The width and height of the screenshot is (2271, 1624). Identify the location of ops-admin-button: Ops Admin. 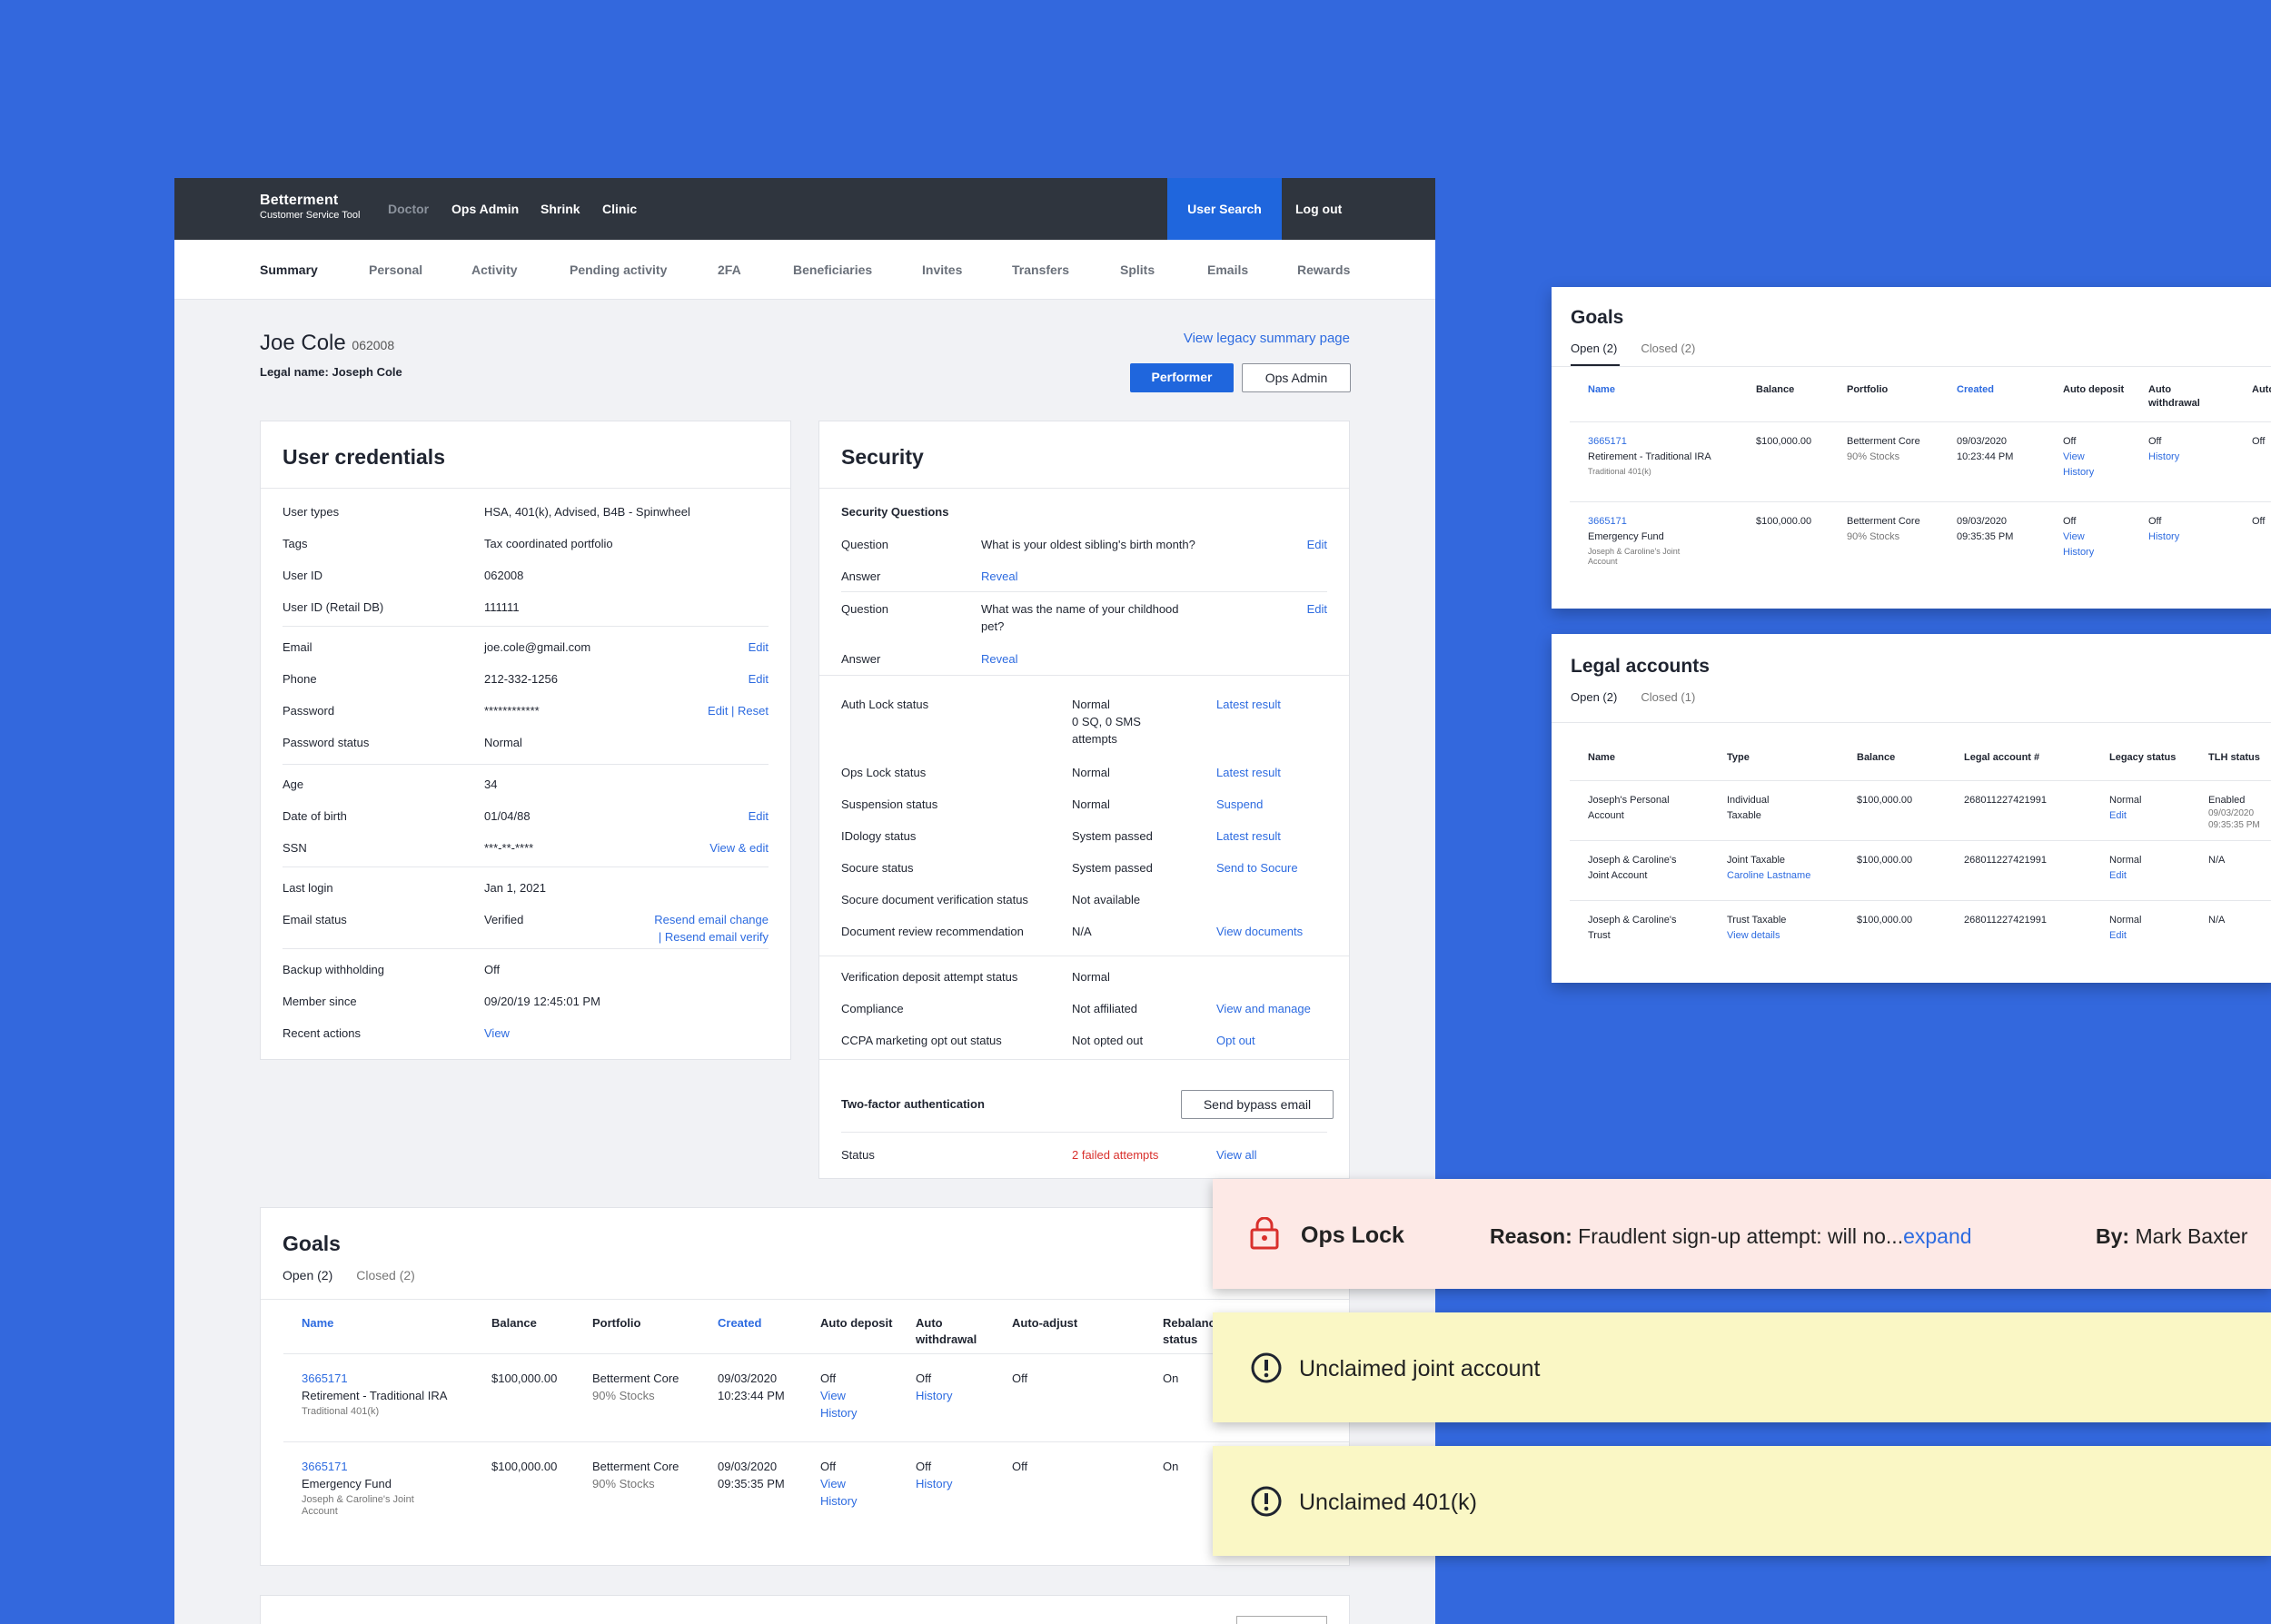
(1296, 377).